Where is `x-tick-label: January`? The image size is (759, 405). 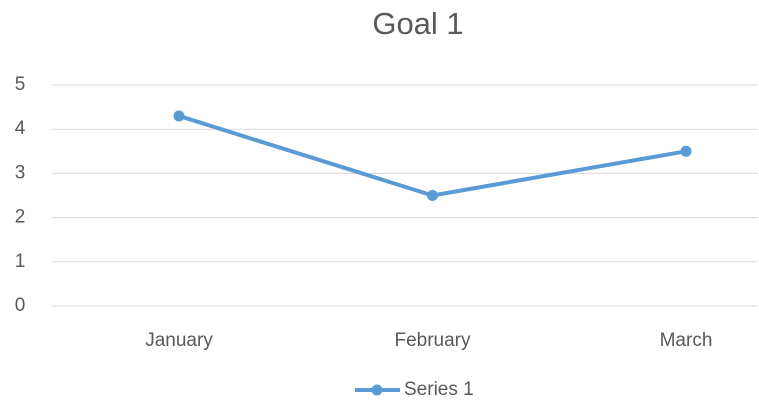
x-tick-label: January is located at coordinates (179, 340).